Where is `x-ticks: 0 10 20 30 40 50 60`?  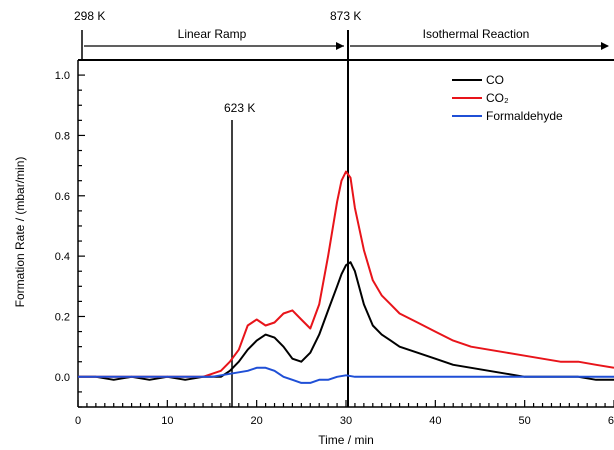 x-ticks: 0 10 20 30 40 50 60 is located at coordinates (344, 413).